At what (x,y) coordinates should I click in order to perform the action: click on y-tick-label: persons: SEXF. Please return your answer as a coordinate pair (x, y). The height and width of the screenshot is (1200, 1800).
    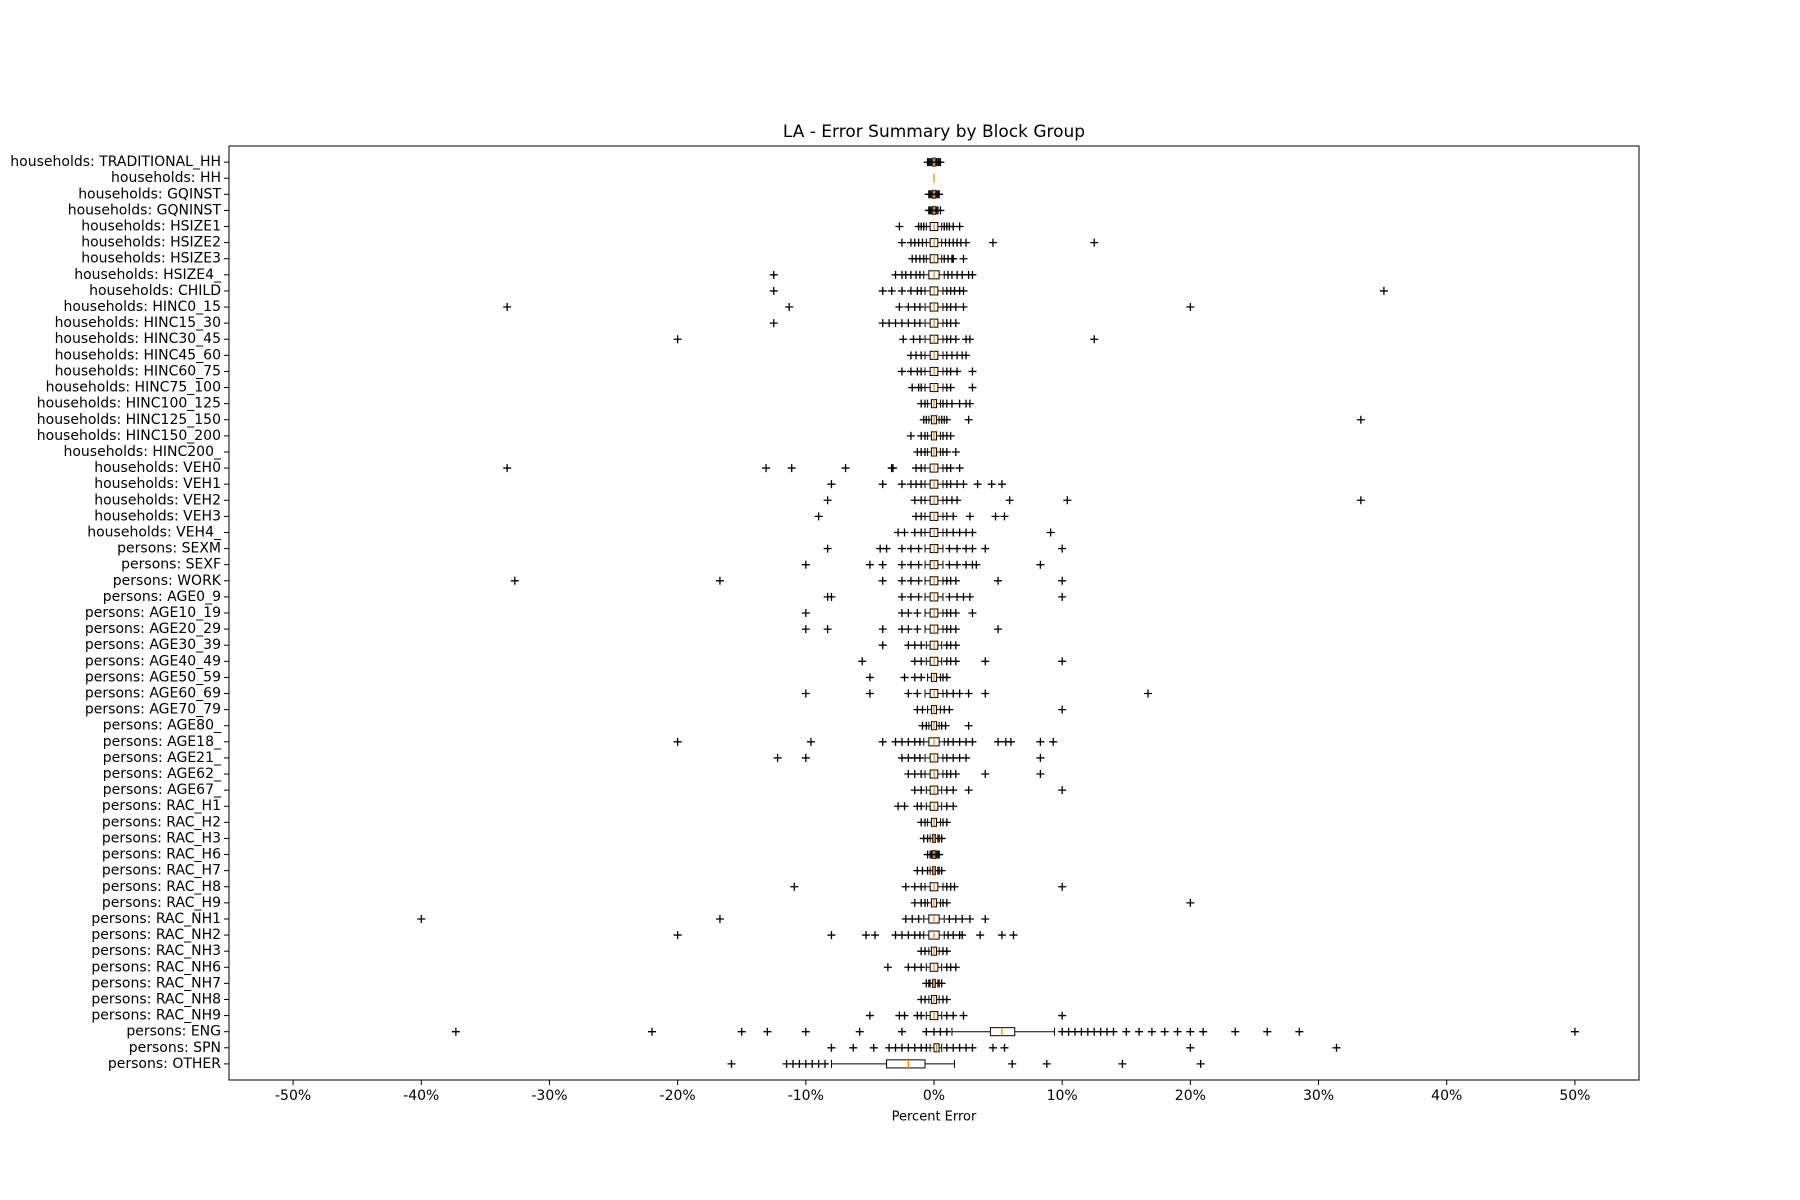
    Looking at the image, I should click on (171, 565).